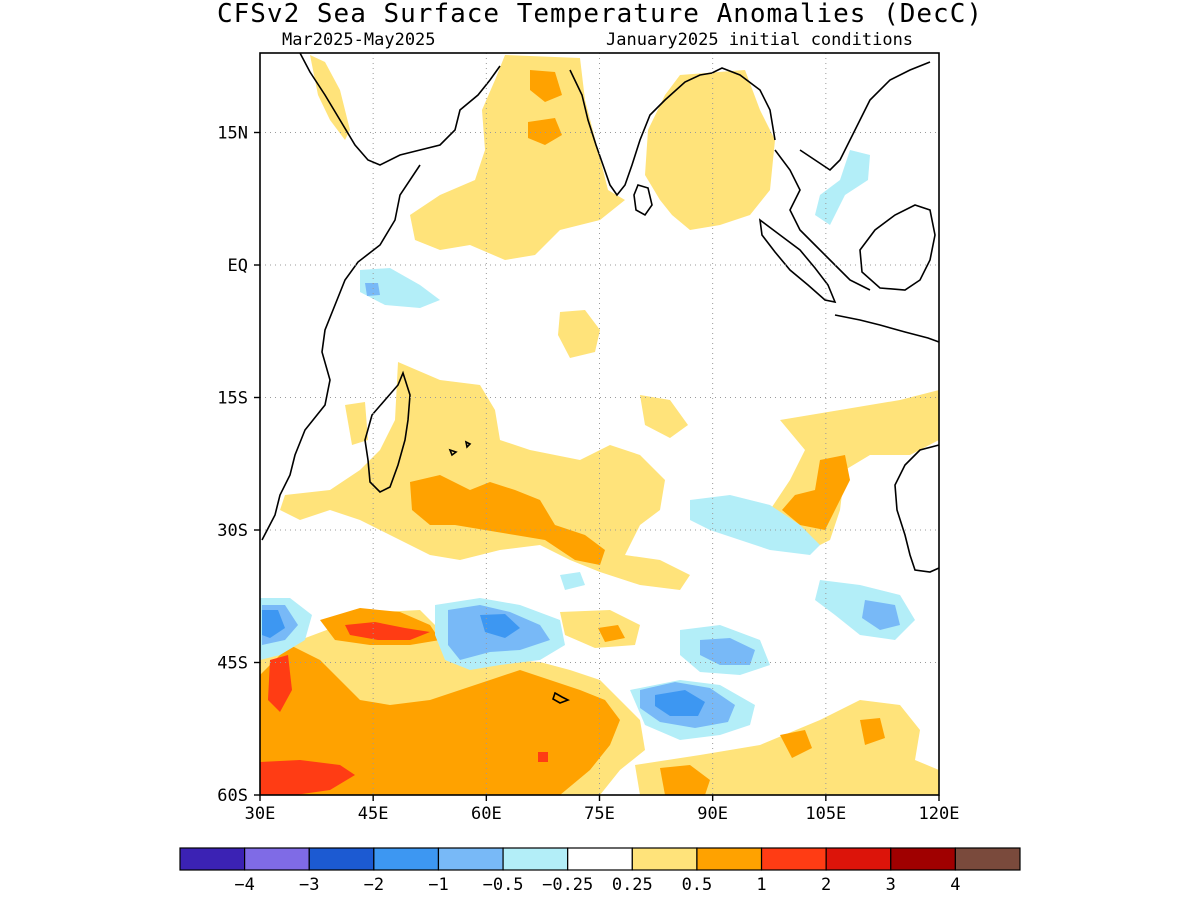 The height and width of the screenshot is (900, 1200). What do you see at coordinates (842, 187) in the screenshot?
I see `cool-anomaly-gulf-thailand` at bounding box center [842, 187].